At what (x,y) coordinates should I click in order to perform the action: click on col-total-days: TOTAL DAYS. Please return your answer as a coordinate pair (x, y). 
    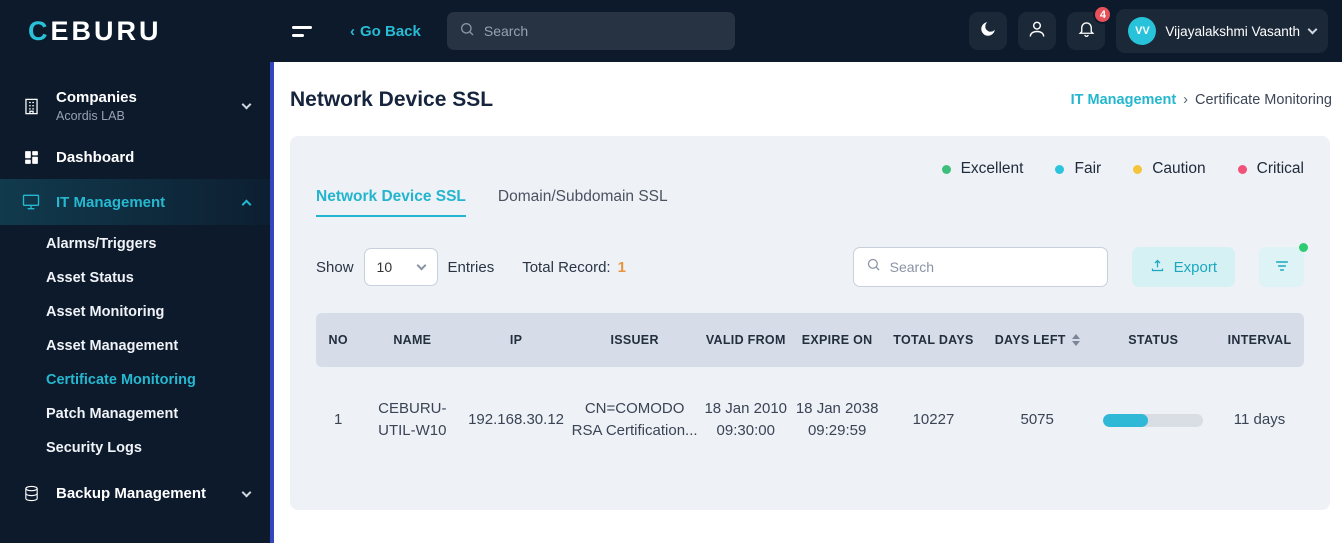
    Looking at the image, I should click on (933, 340).